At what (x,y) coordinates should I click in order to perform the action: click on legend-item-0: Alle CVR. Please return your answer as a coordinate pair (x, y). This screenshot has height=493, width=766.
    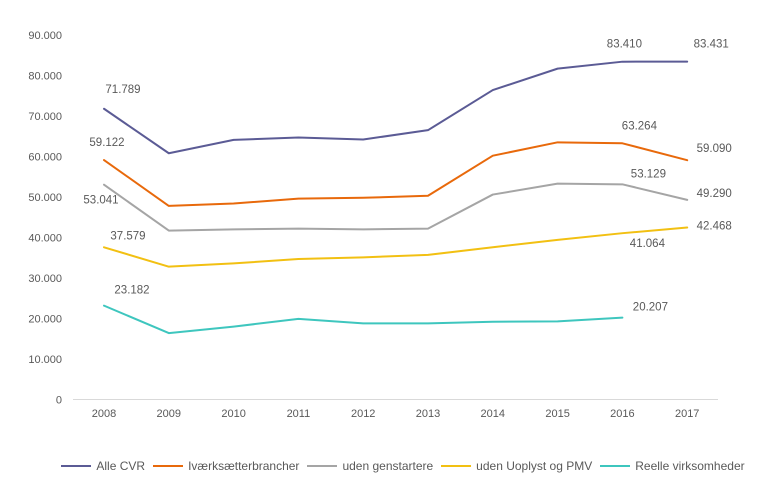
    Looking at the image, I should click on (103, 466).